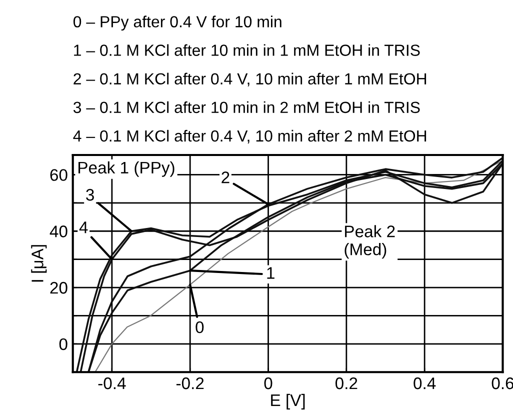  What do you see at coordinates (288, 402) in the screenshot?
I see `x-axis-title: E [V]` at bounding box center [288, 402].